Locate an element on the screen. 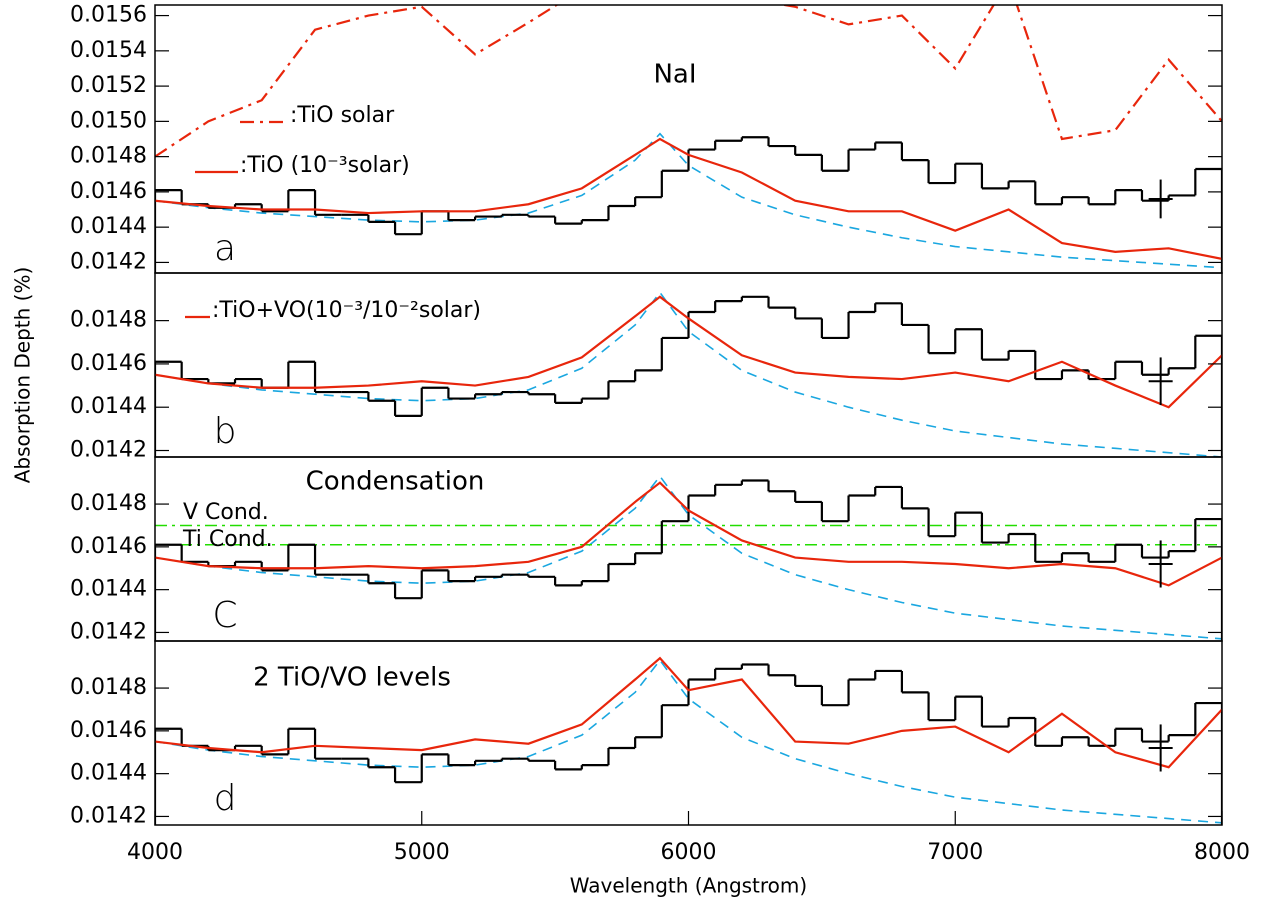 The image size is (1261, 908). y-tick-label: 0.0152 is located at coordinates (108, 85).